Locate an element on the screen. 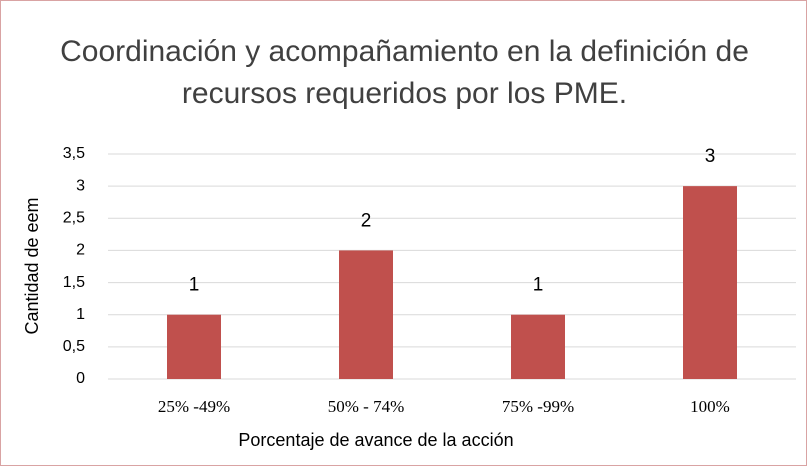 The image size is (807, 466). x-axis-label: Porcentaje de avance de la acción is located at coordinates (375, 440).